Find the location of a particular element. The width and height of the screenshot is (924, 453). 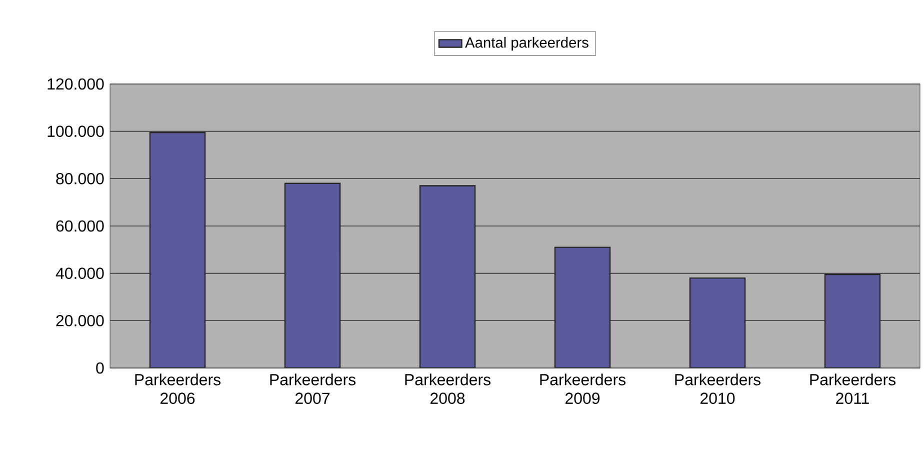

x-tick-label: Parkeerders 2010 is located at coordinates (717, 389).